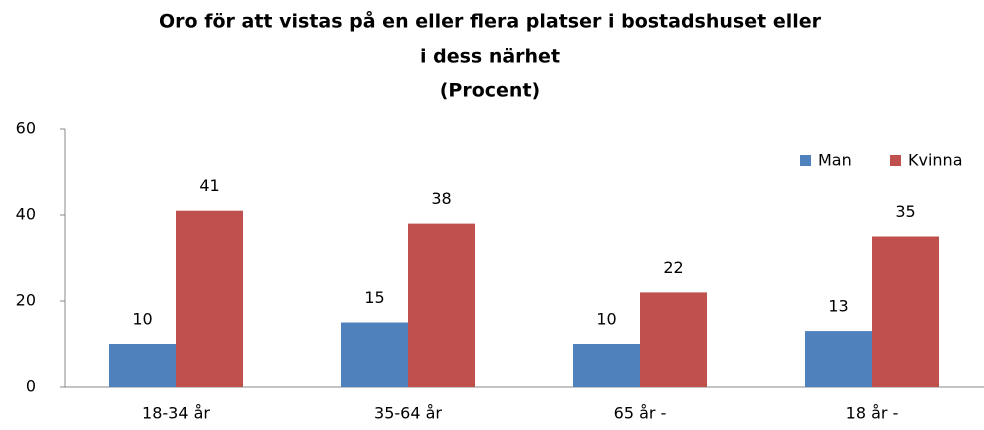  I want to click on x-tick-label: 18 år -, so click(872, 413).